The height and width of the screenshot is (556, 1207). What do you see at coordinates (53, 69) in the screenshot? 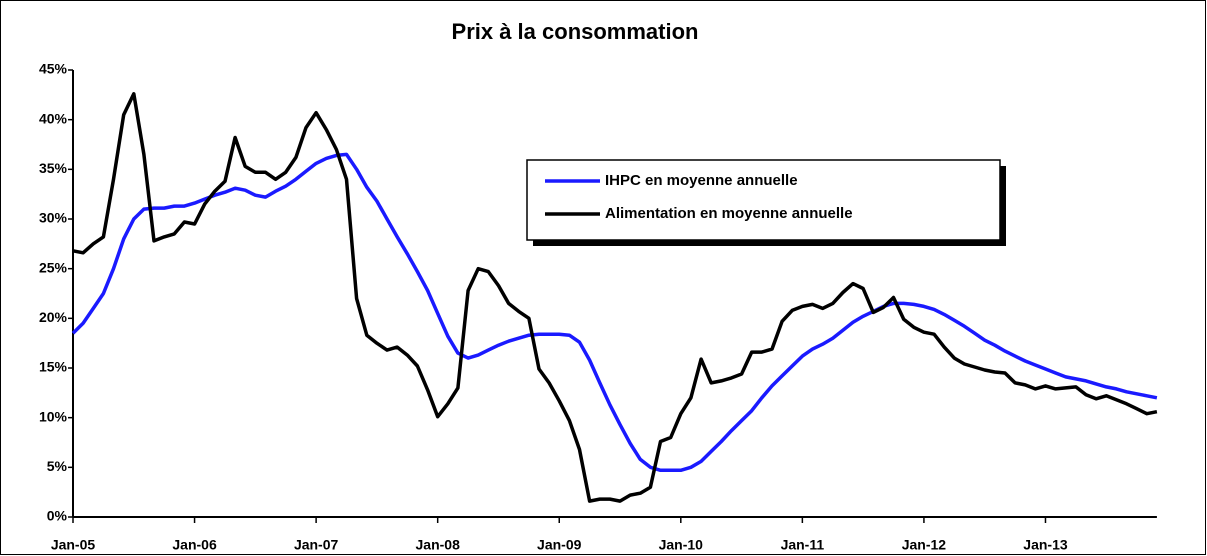
I see `y-tick-label: 45%` at bounding box center [53, 69].